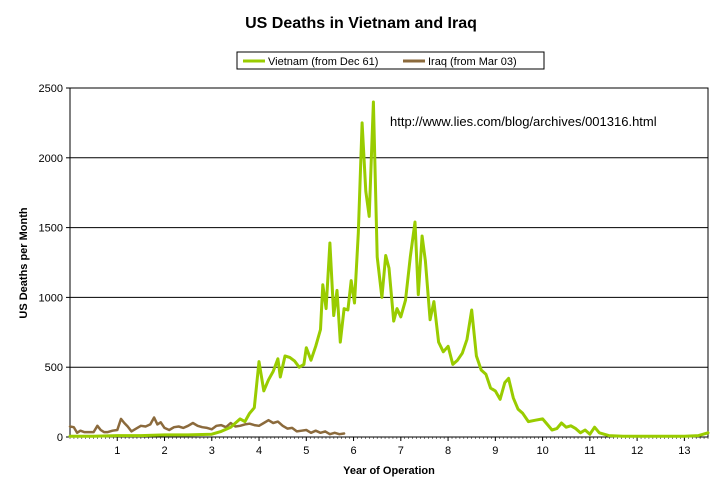  I want to click on y-tick-label: 2500, so click(51, 89).